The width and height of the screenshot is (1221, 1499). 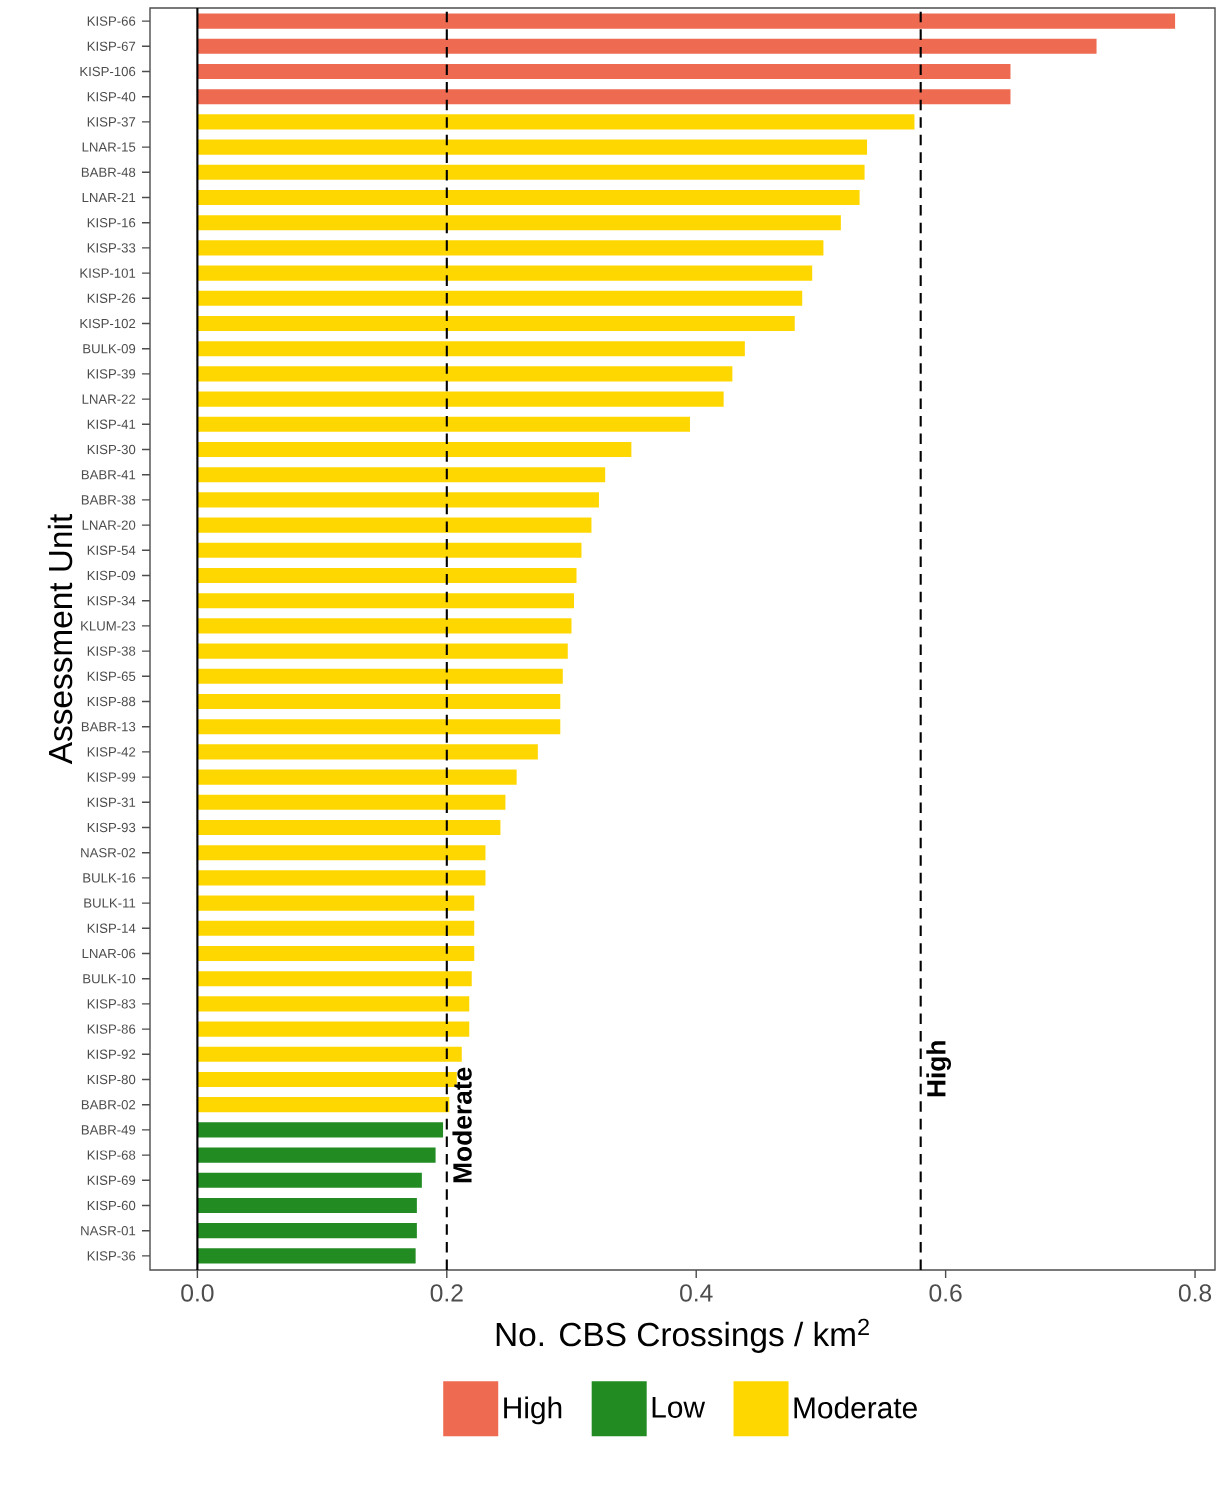 I want to click on y-tick-label: KISP-93, so click(x=111, y=827).